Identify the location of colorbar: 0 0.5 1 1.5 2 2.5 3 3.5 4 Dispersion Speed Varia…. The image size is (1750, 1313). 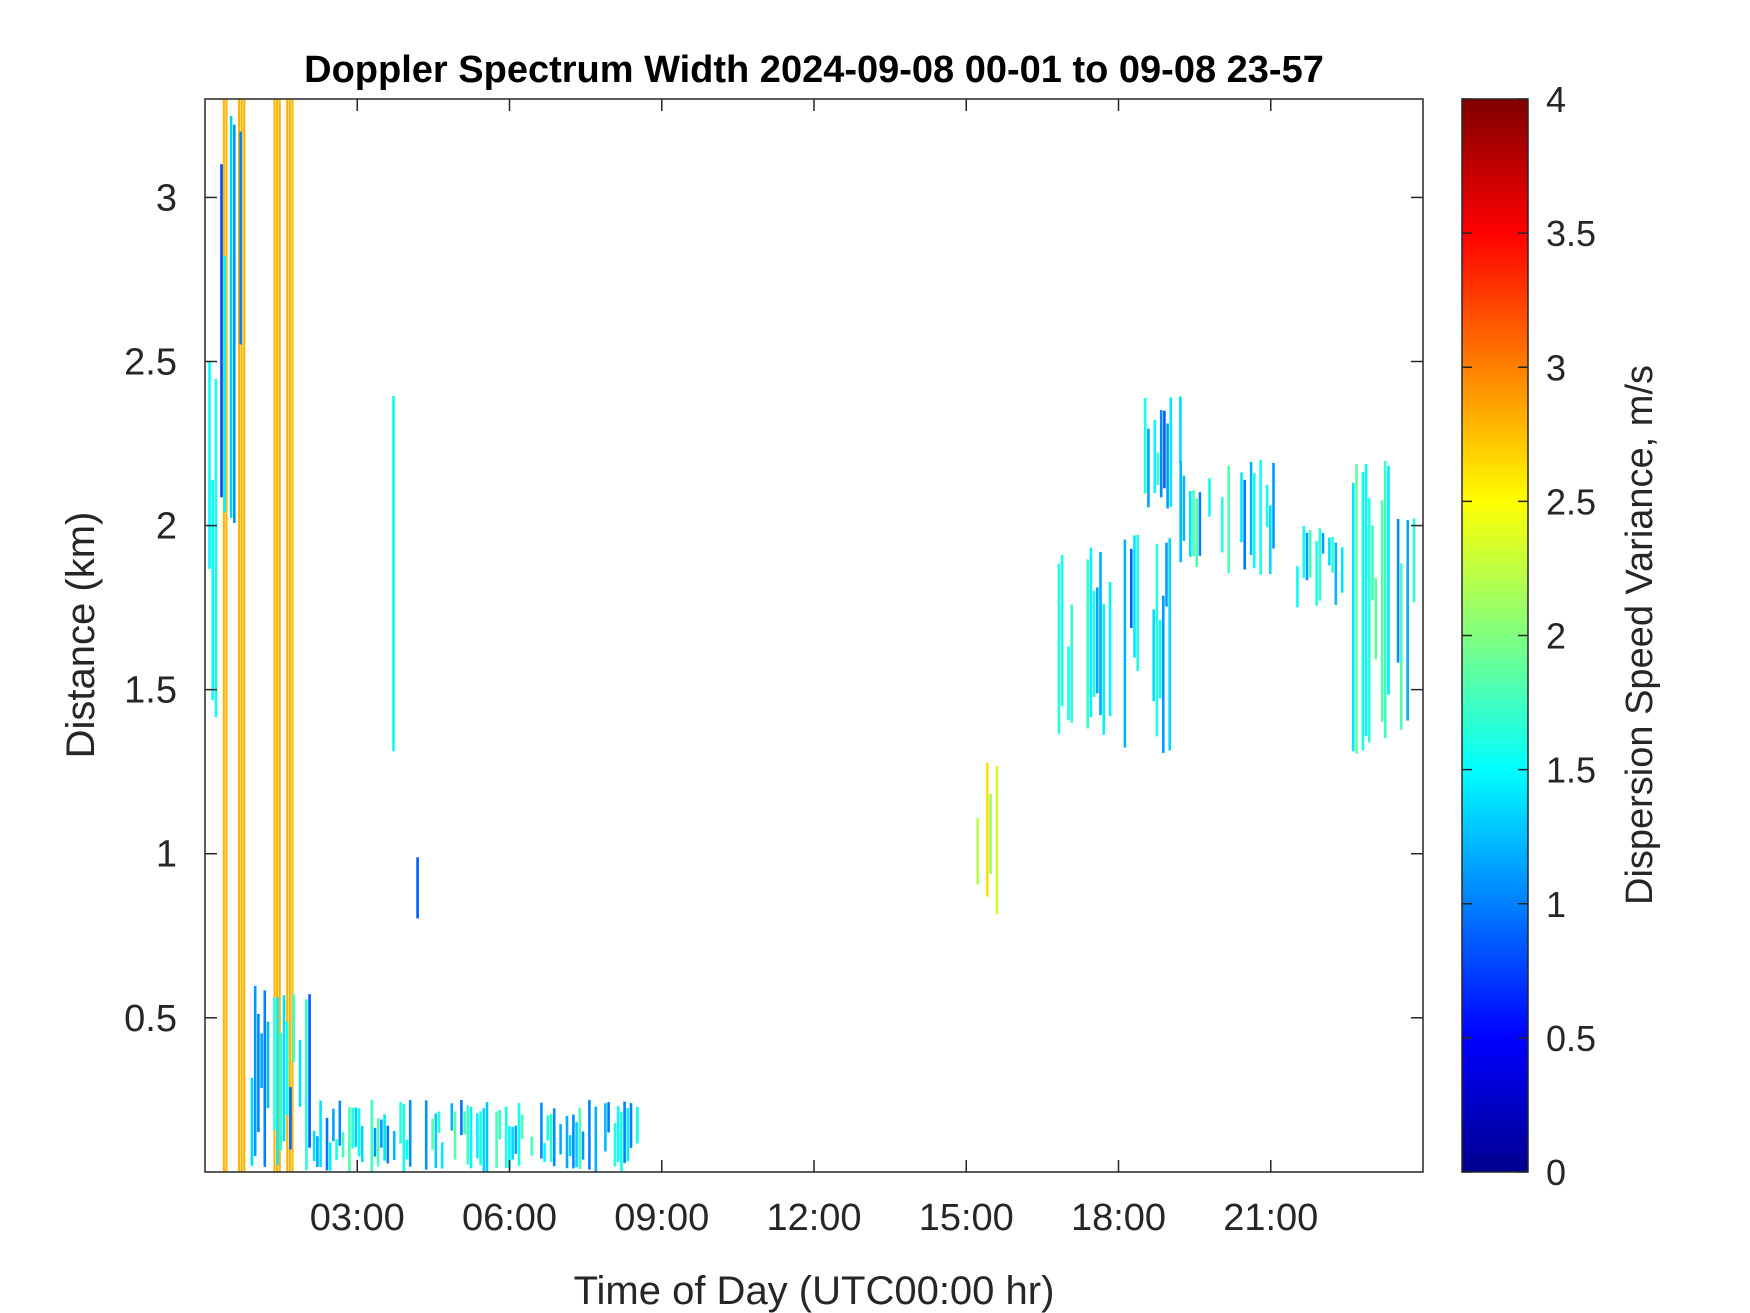
(1561, 636).